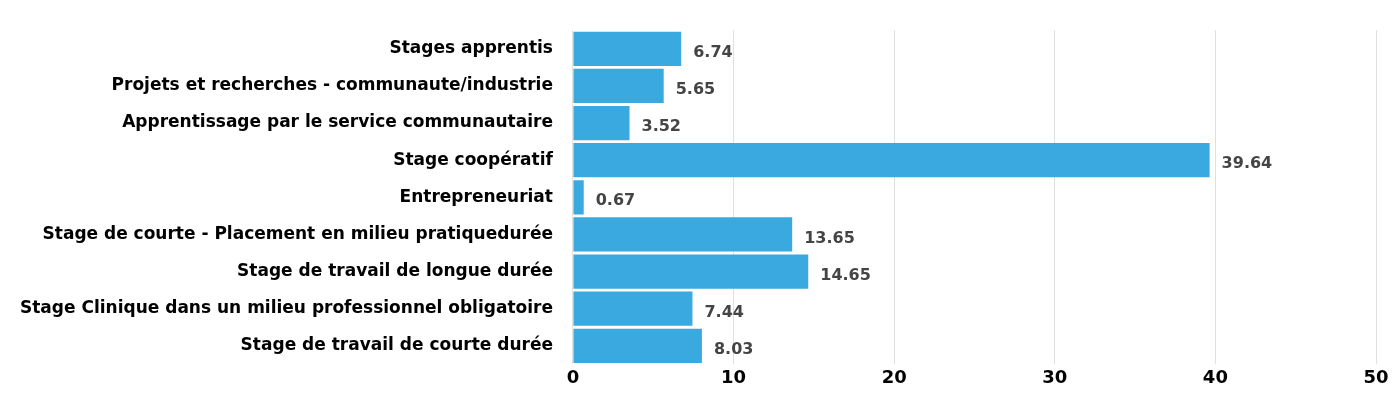 This screenshot has height=400, width=1400. What do you see at coordinates (332, 84) in the screenshot?
I see `y-tick-label: Projets et recherches - communaute/industrie` at bounding box center [332, 84].